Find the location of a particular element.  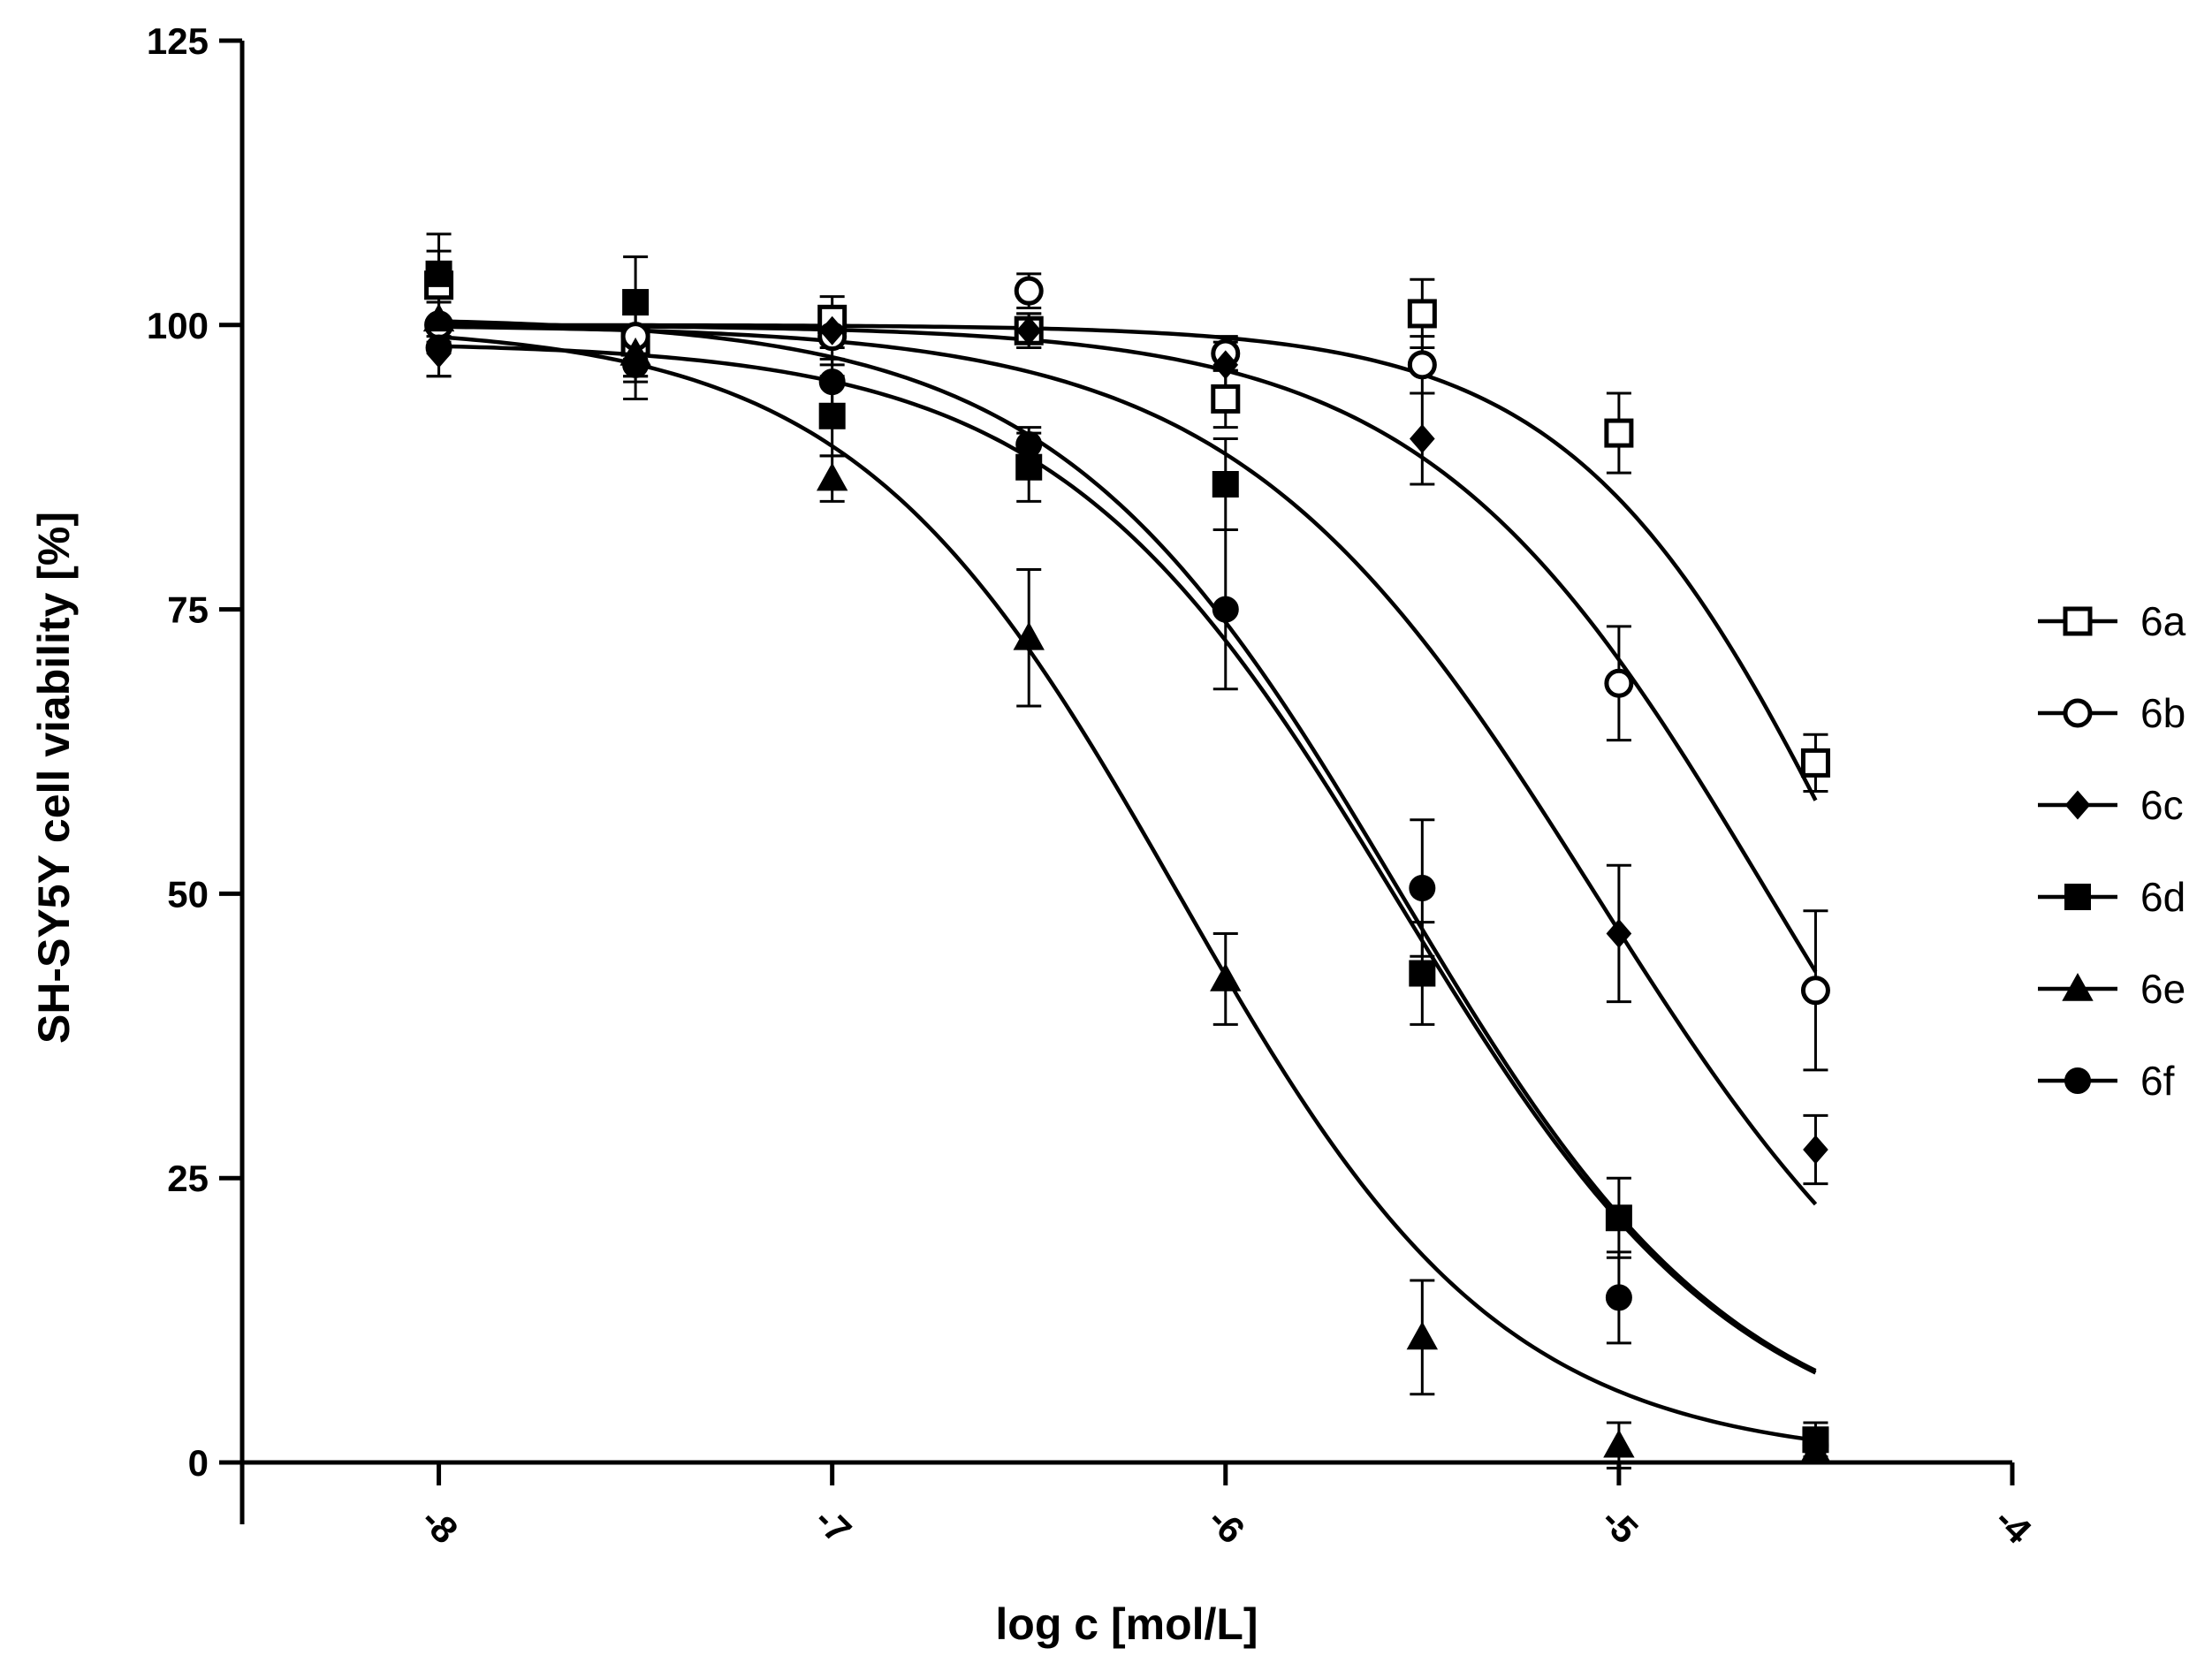

y-tick-label: 75 is located at coordinates (188, 610).